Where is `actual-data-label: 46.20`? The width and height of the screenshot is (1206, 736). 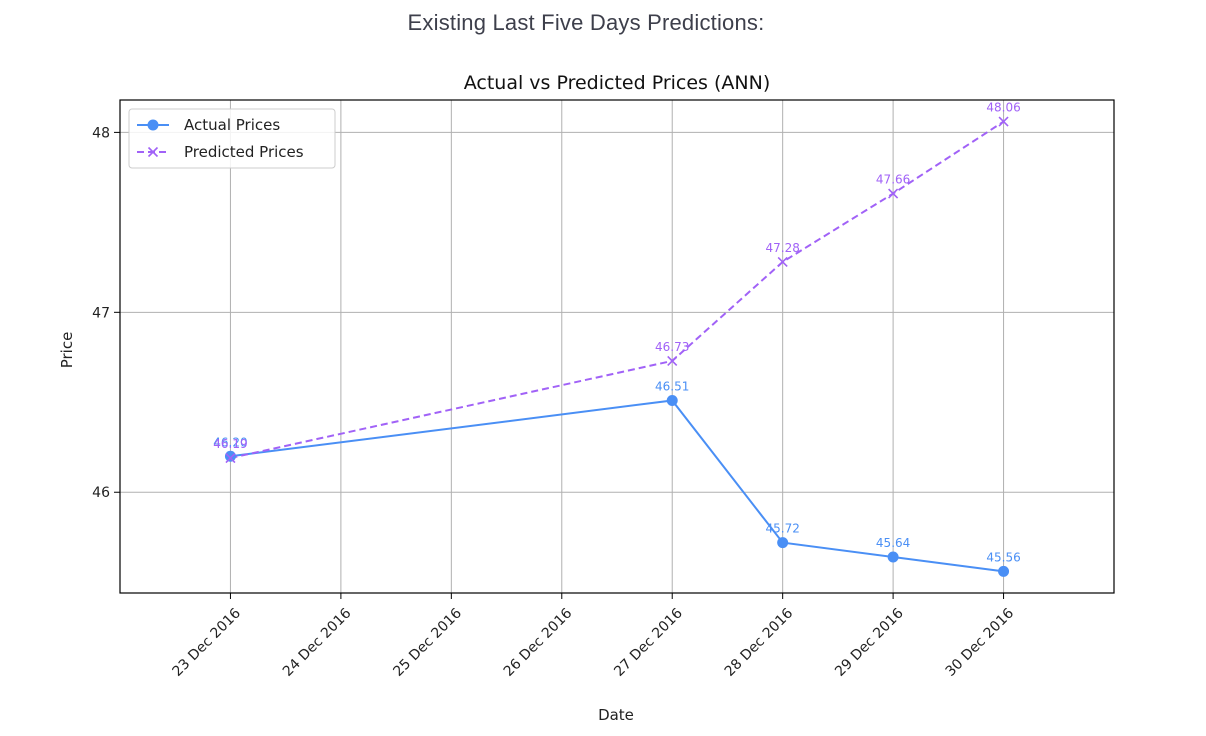
actual-data-label: 46.20 is located at coordinates (230, 442).